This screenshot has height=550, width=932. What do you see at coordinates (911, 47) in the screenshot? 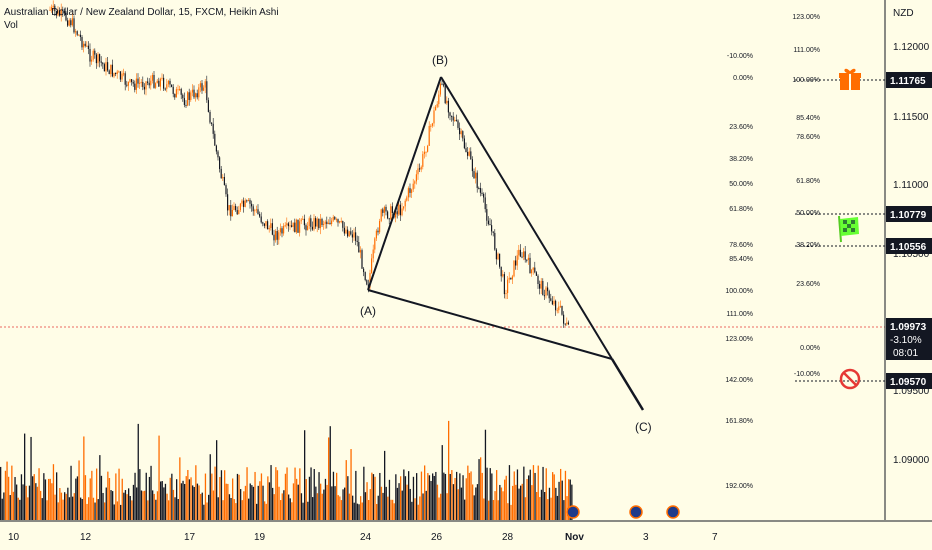
I see `price-tick: 1.12000` at bounding box center [911, 47].